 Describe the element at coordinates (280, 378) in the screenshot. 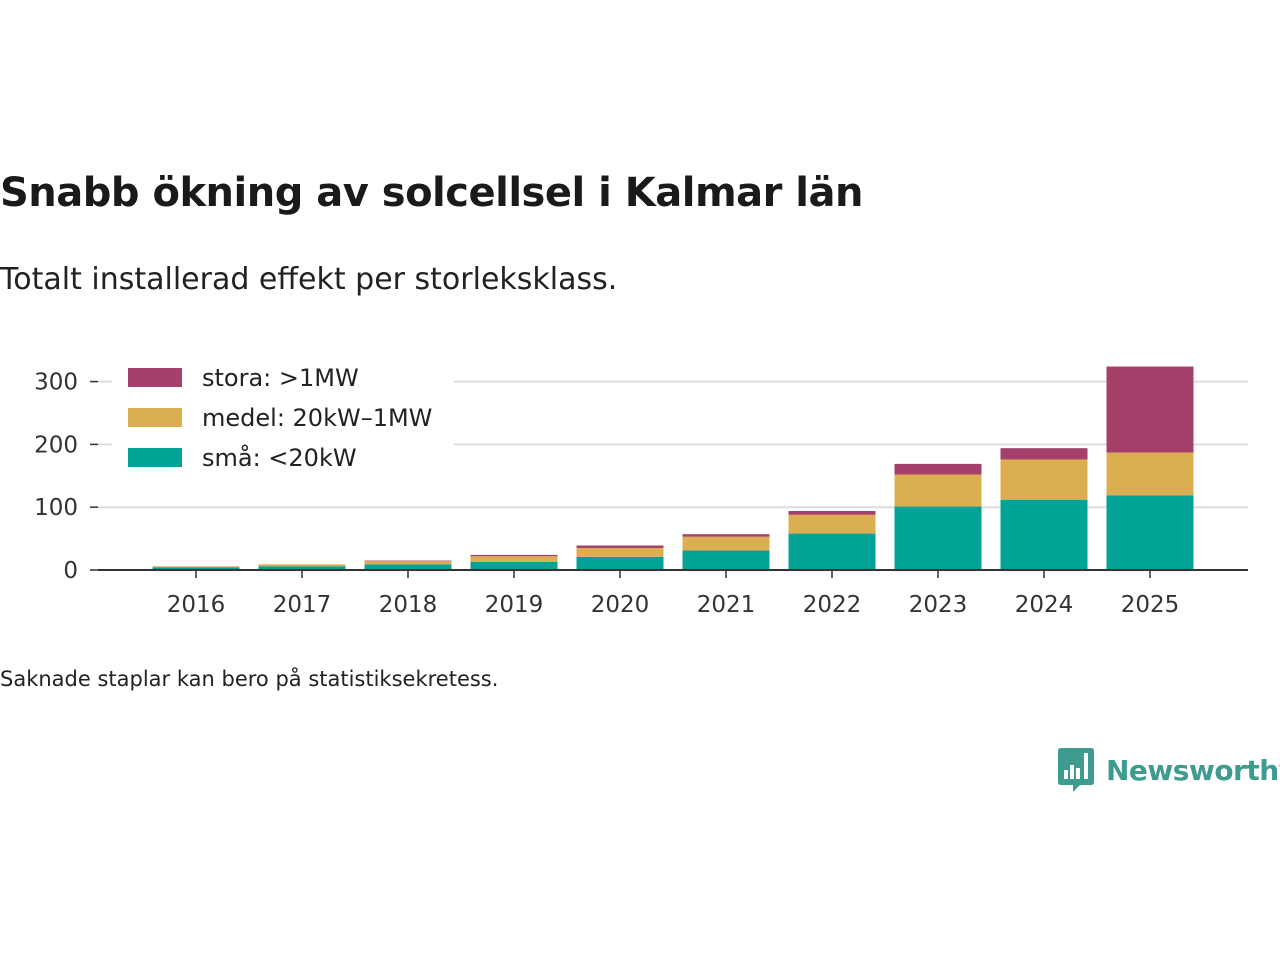

I see `legend-label-0: stora: >1MW` at that location.